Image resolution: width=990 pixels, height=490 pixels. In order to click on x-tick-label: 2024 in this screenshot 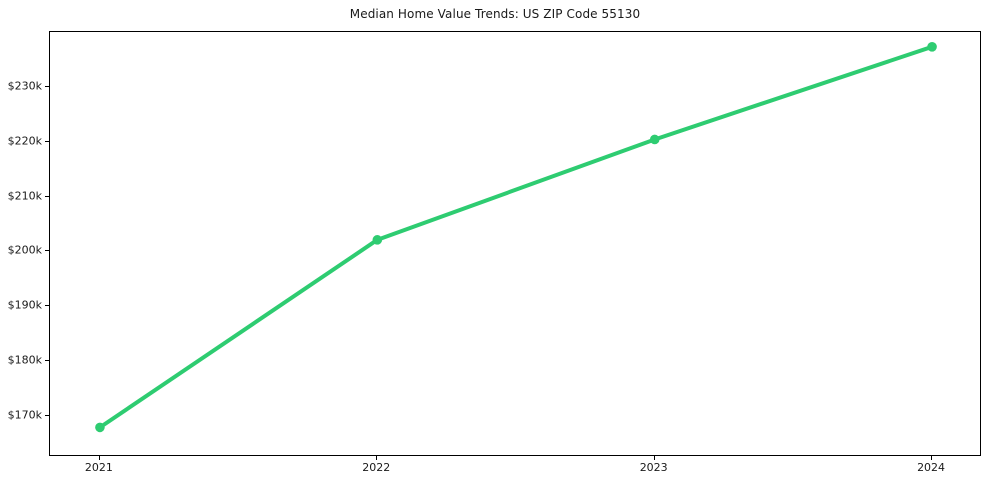, I will do `click(931, 467)`.